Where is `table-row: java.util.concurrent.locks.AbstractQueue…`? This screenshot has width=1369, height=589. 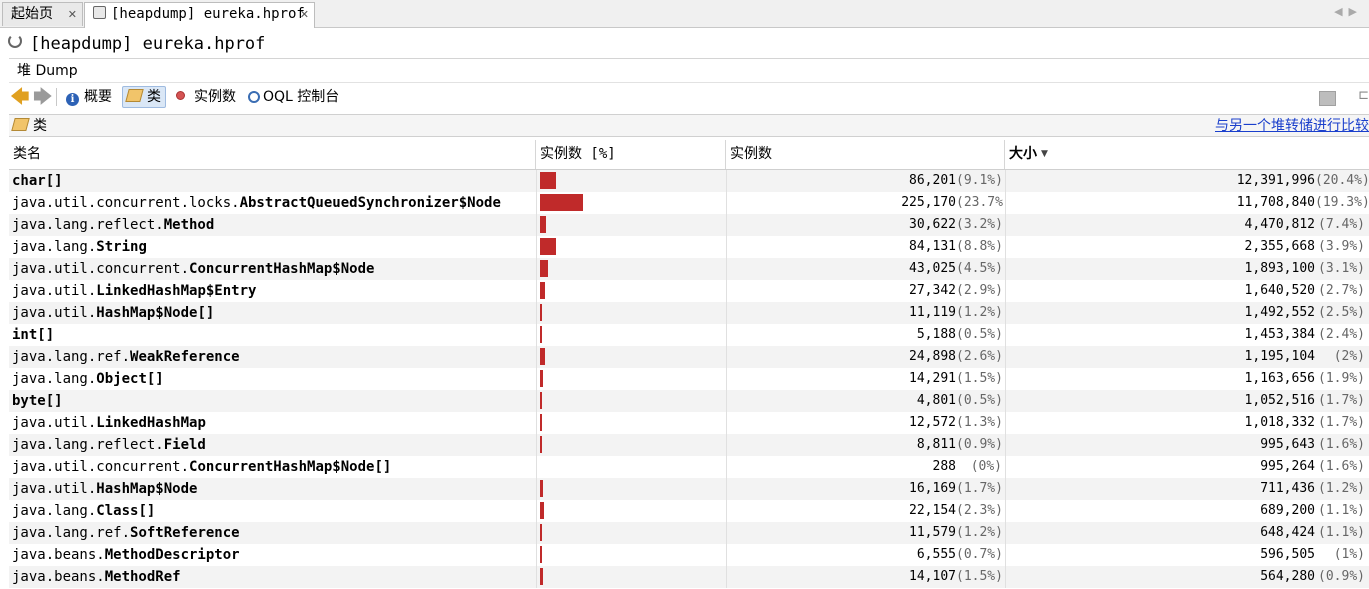
table-row: java.util.concurrent.locks.AbstractQueue… is located at coordinates (689, 203).